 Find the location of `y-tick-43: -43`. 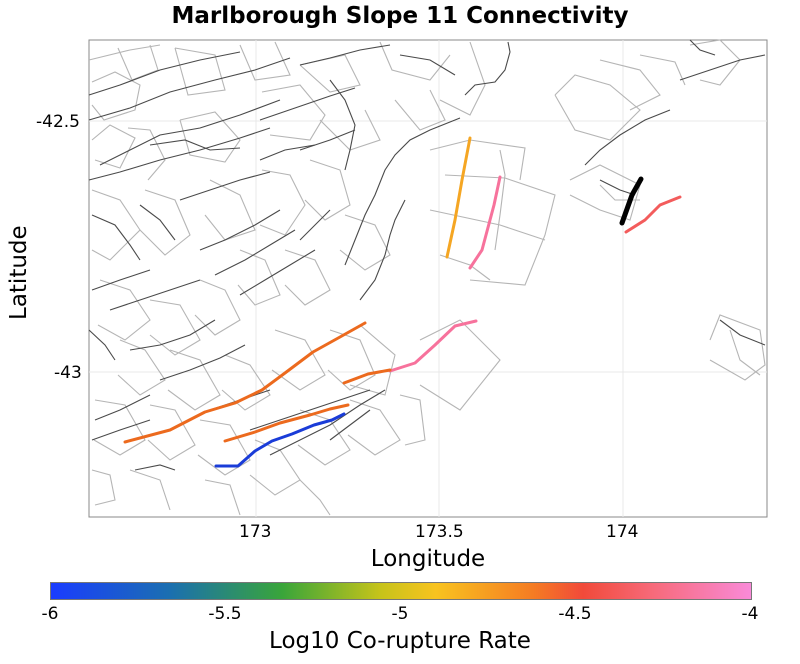

y-tick-43: -43 is located at coordinates (68, 373).